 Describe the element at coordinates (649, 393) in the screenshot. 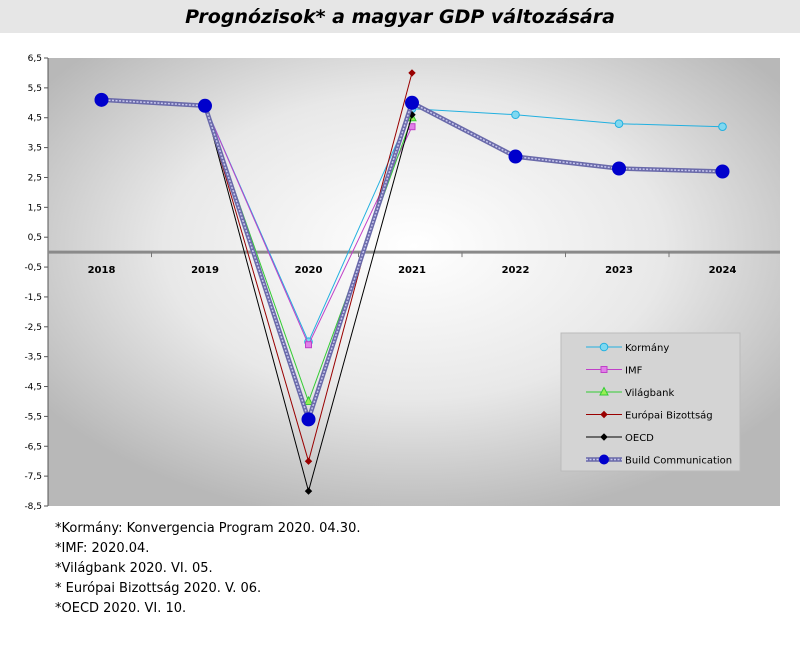

I see `legend-label: Világbank` at that location.